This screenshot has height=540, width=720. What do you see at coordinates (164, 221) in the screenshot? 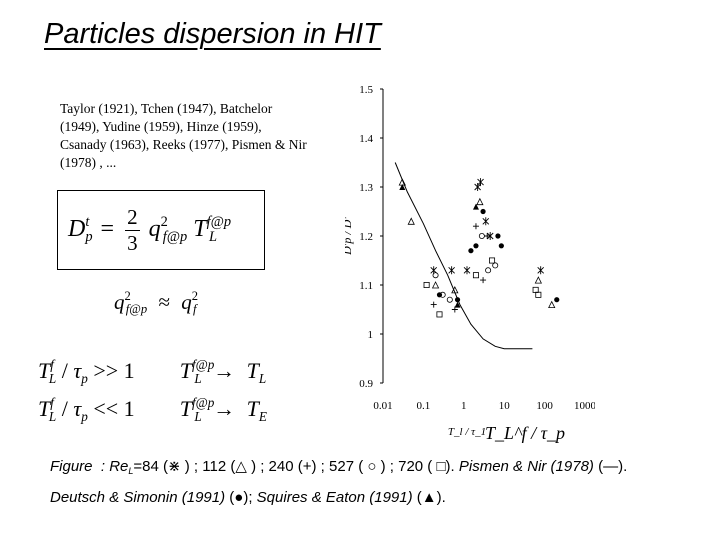
I see `formula-q-sup: 2` at bounding box center [164, 221].